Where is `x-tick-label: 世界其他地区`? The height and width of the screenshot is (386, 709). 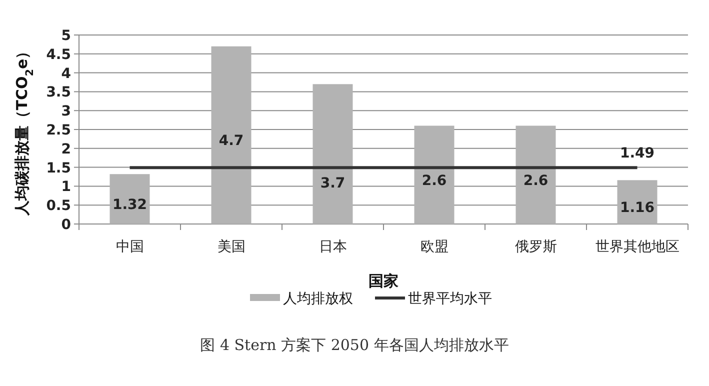 x-tick-label: 世界其他地区 is located at coordinates (637, 247).